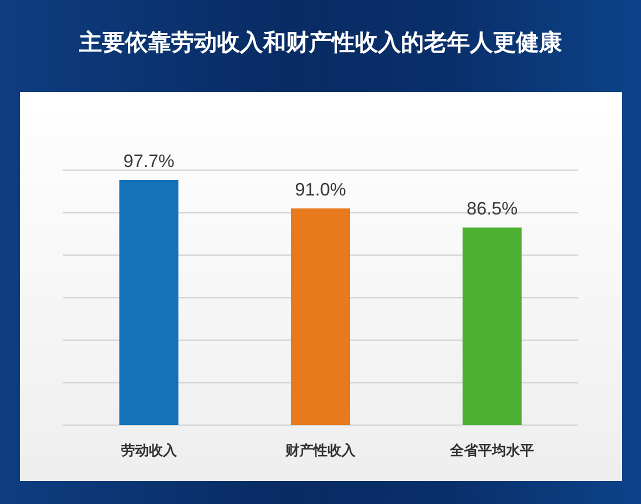  Describe the element at coordinates (320, 42) in the screenshot. I see `chart-title: 主要依靠劳动收入和财产性收入的老年人更健康` at that location.